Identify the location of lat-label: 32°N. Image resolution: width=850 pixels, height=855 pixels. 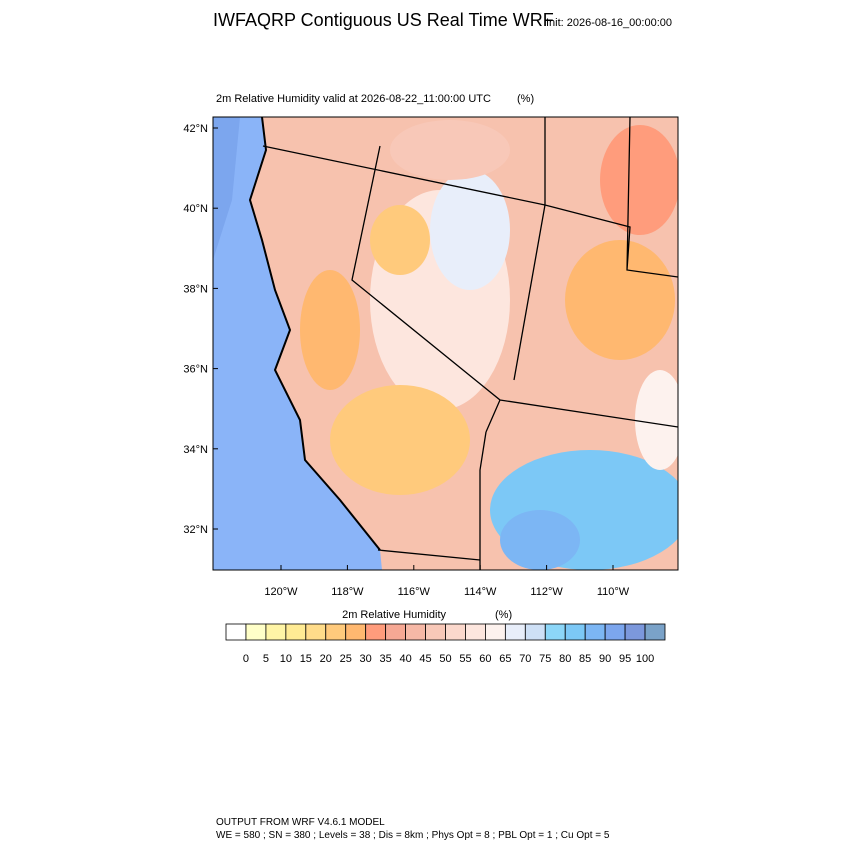
(195, 530).